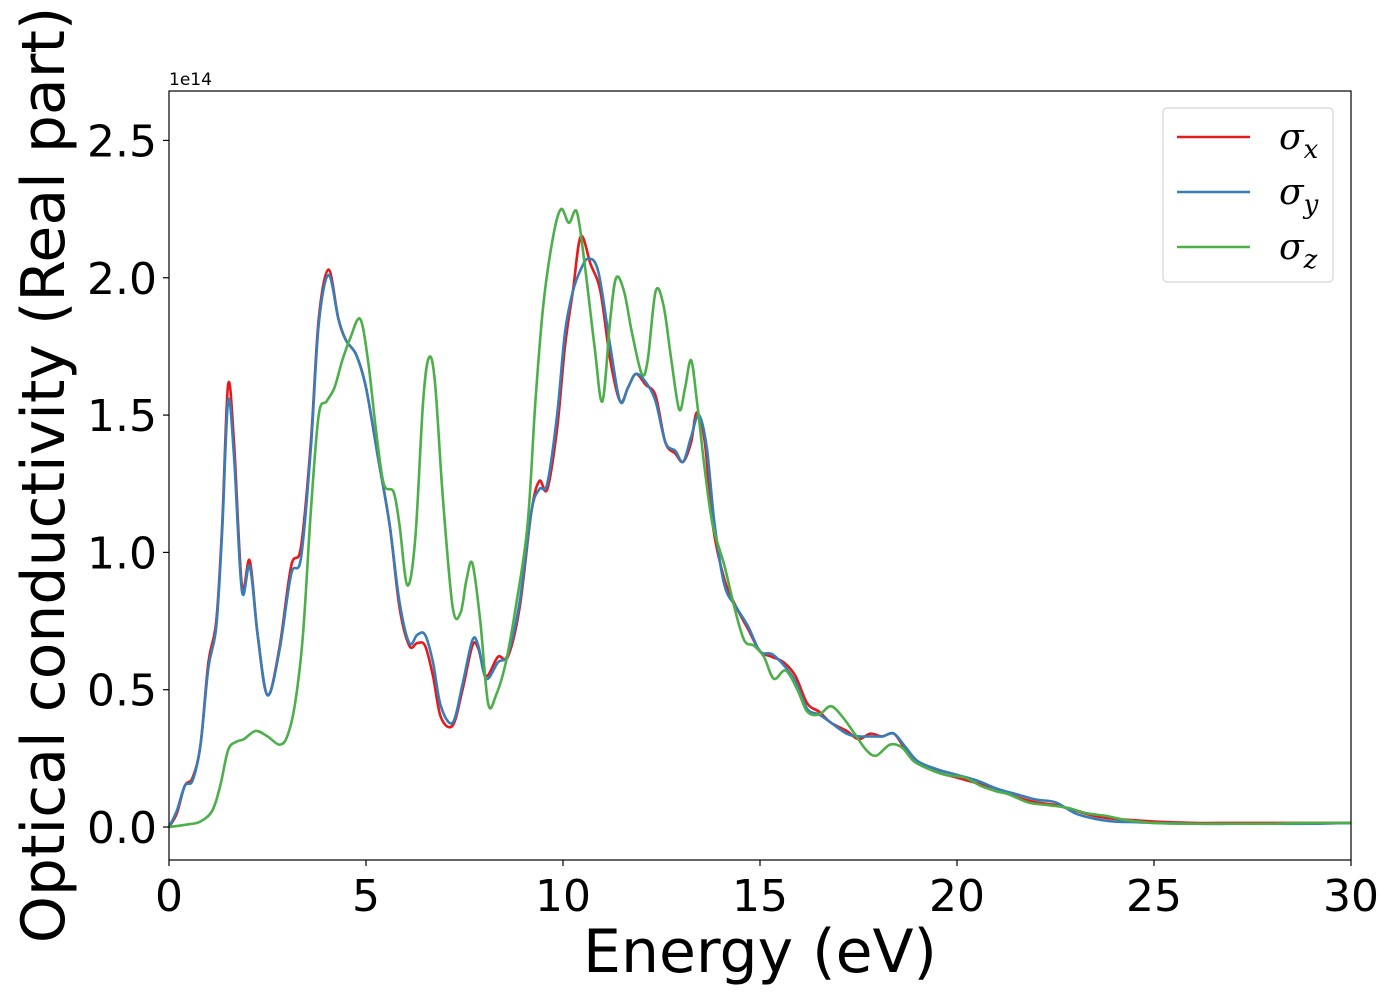 Image resolution: width=1400 pixels, height=1000 pixels. I want to click on y-offset-label: 1e14, so click(190, 80).